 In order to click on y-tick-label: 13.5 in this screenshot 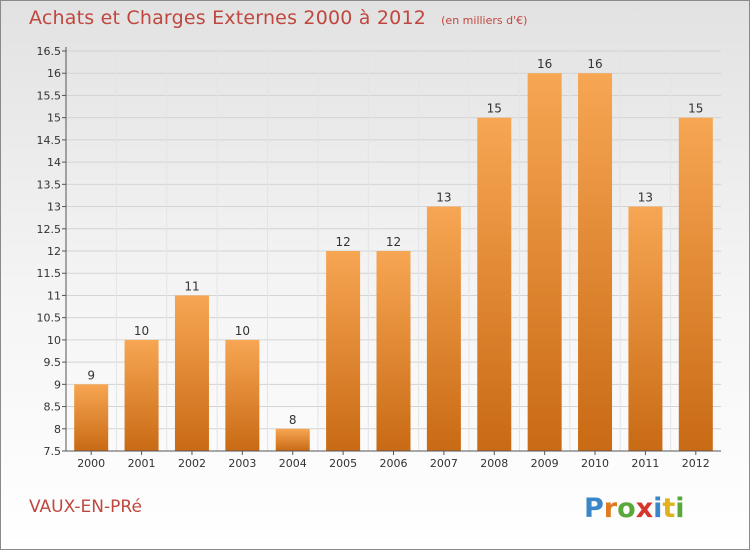, I will do `click(49, 184)`.